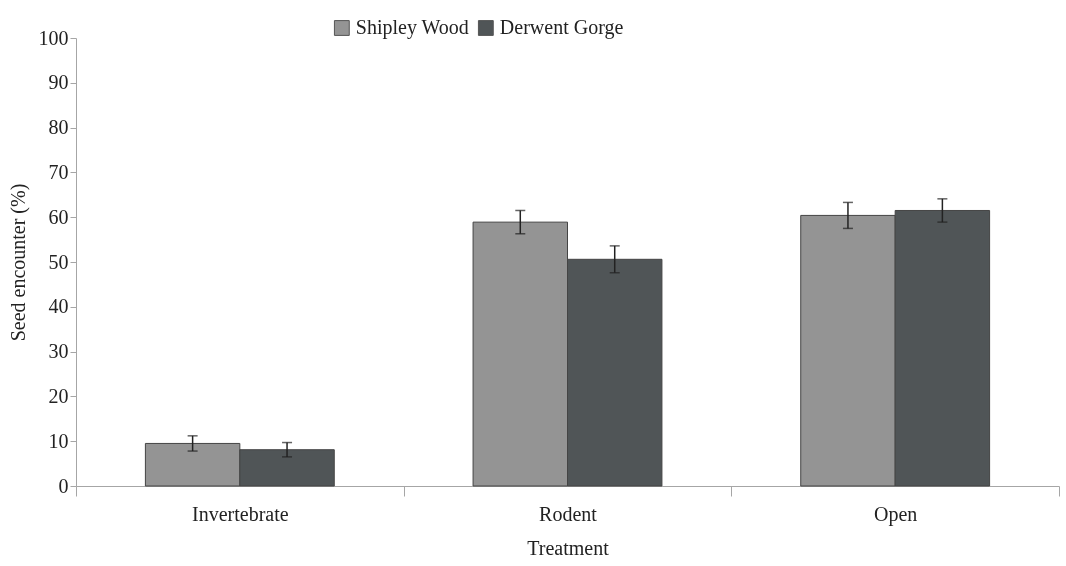  Describe the element at coordinates (412, 27) in the screenshot. I see `legend-label: Shipley Wood` at that location.